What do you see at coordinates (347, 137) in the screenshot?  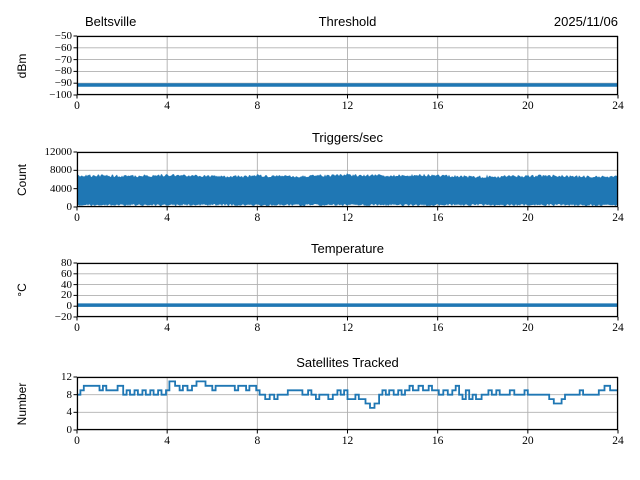 I see `panel-title: Triggers/sec` at bounding box center [347, 137].